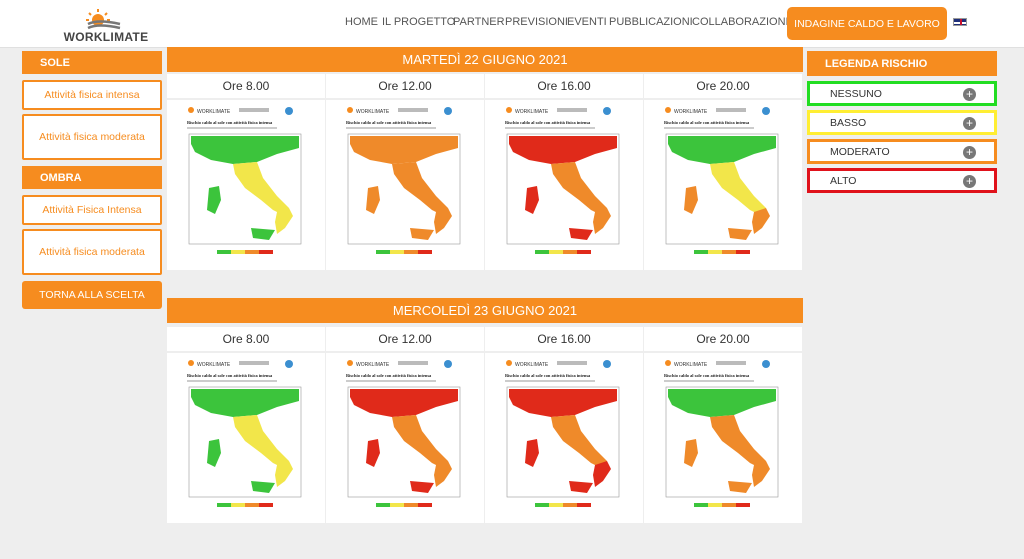 This screenshot has width=1024, height=559. Describe the element at coordinates (960, 22) in the screenshot. I see `uk-flag-icon` at that location.